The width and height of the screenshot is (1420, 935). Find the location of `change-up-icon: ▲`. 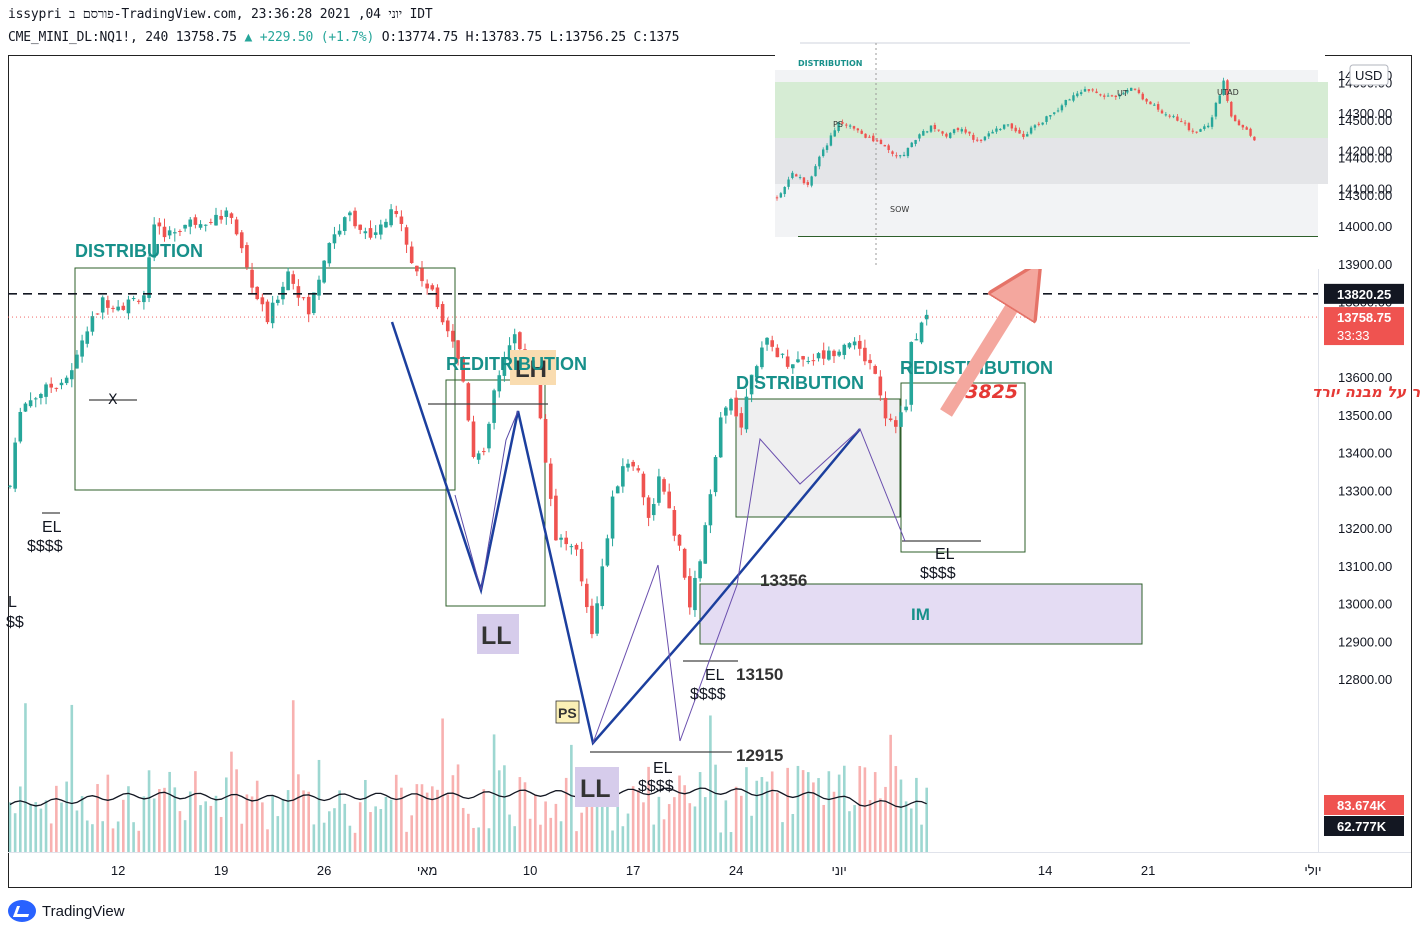

change-up-icon: ▲ is located at coordinates (248, 37).